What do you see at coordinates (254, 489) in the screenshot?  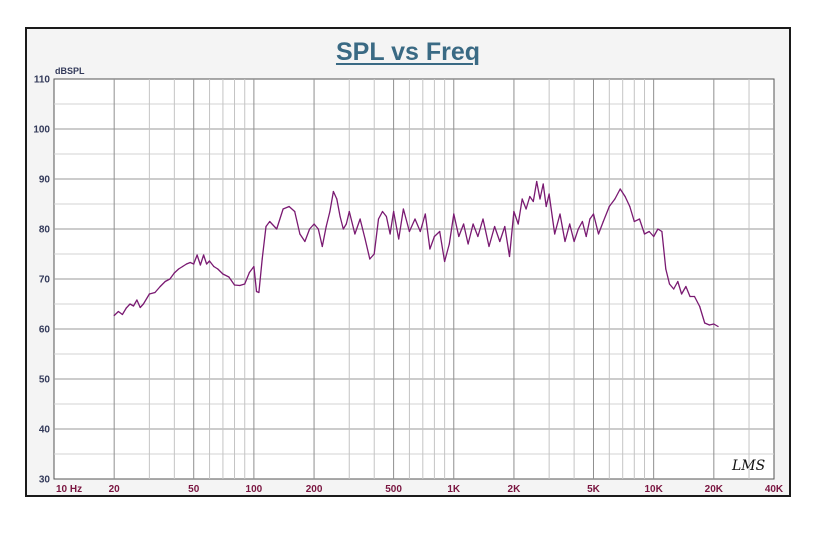 I see `x-tick-label: 100` at bounding box center [254, 489].